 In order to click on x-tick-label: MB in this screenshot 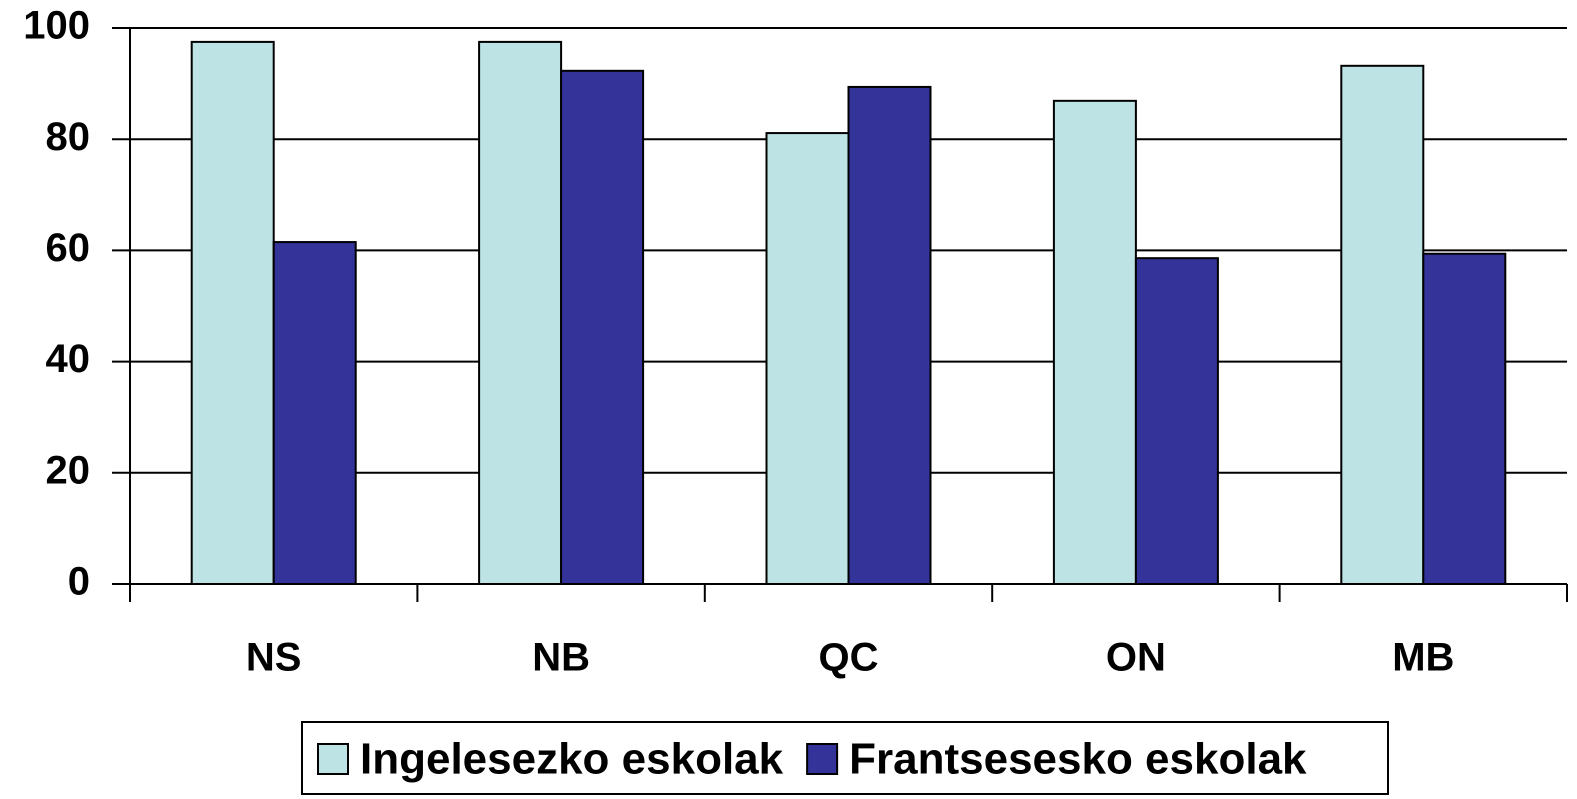, I will do `click(1423, 658)`.